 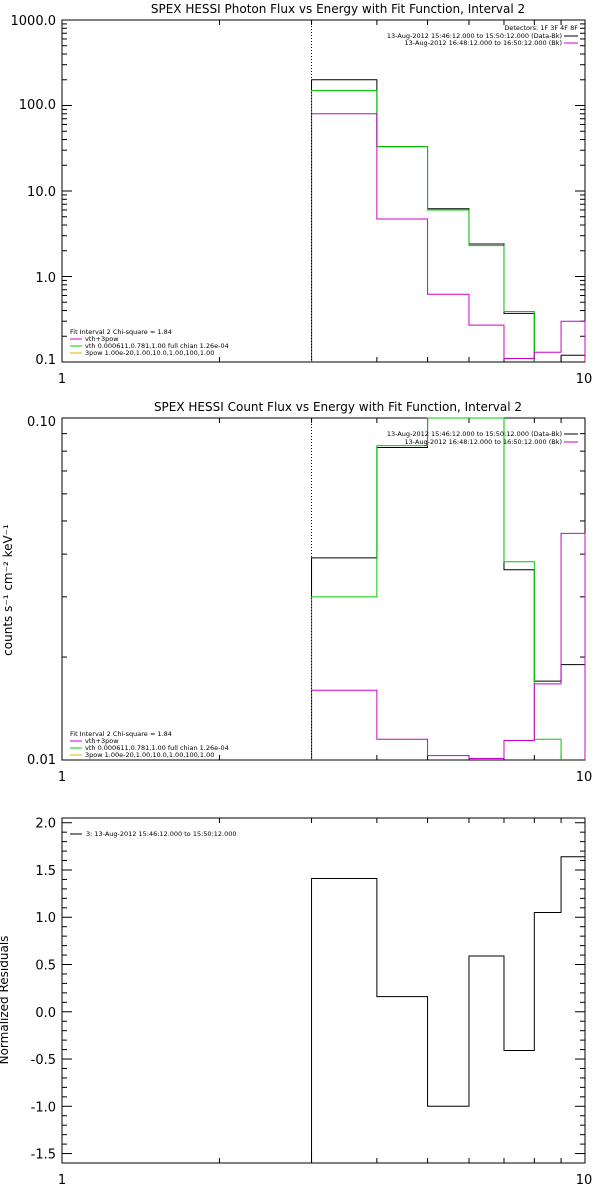 I want to click on y-tick-label: 0.0, so click(x=45, y=1013).